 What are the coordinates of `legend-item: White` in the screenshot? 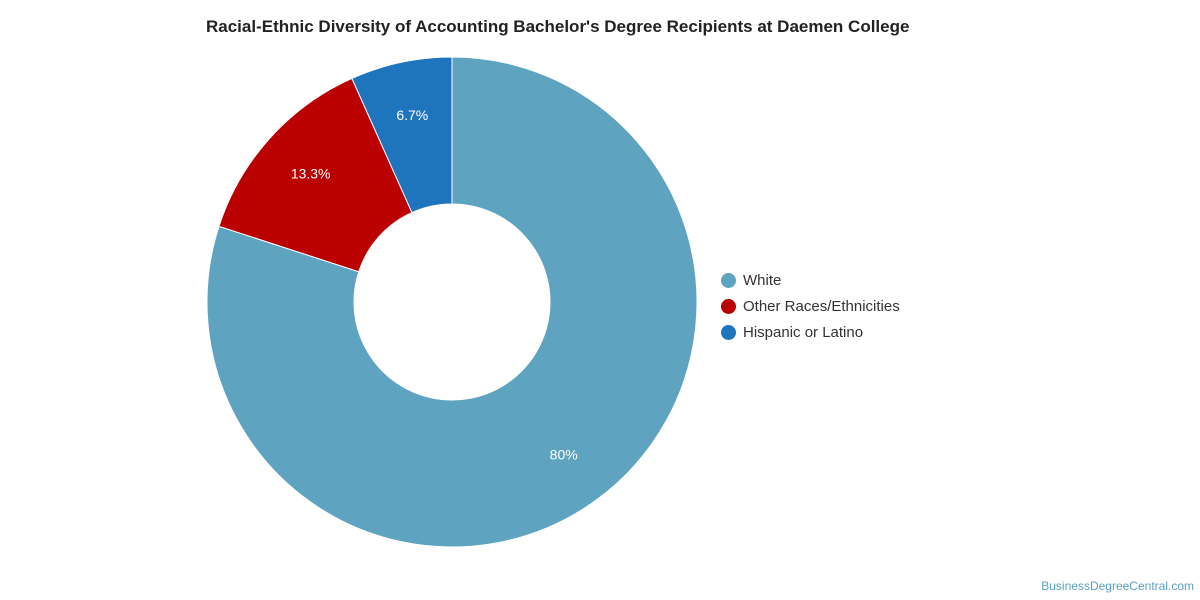 It's located at (810, 280).